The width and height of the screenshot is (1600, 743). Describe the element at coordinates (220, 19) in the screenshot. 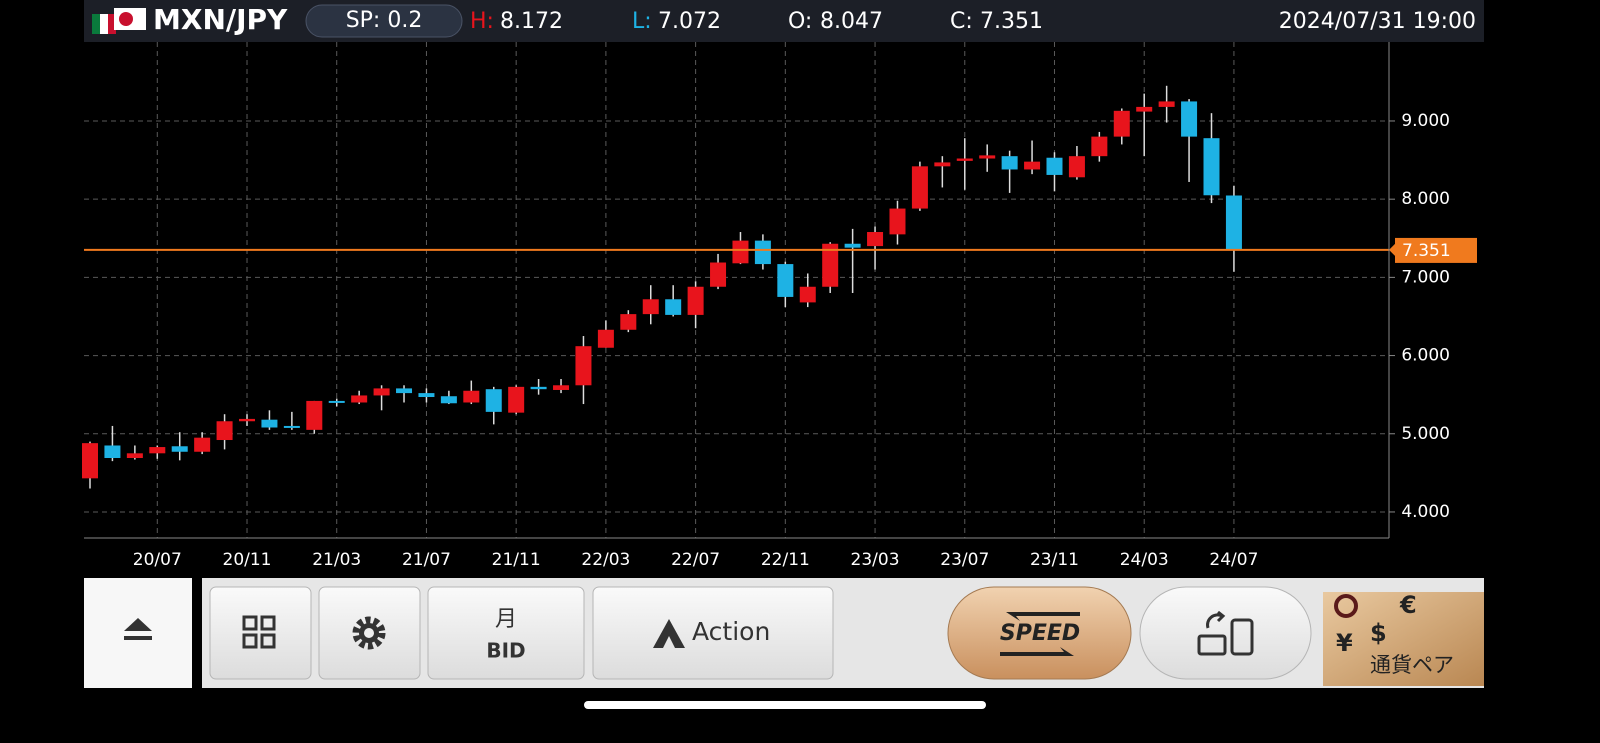

I see `currency-pair: MXN/JPY` at that location.